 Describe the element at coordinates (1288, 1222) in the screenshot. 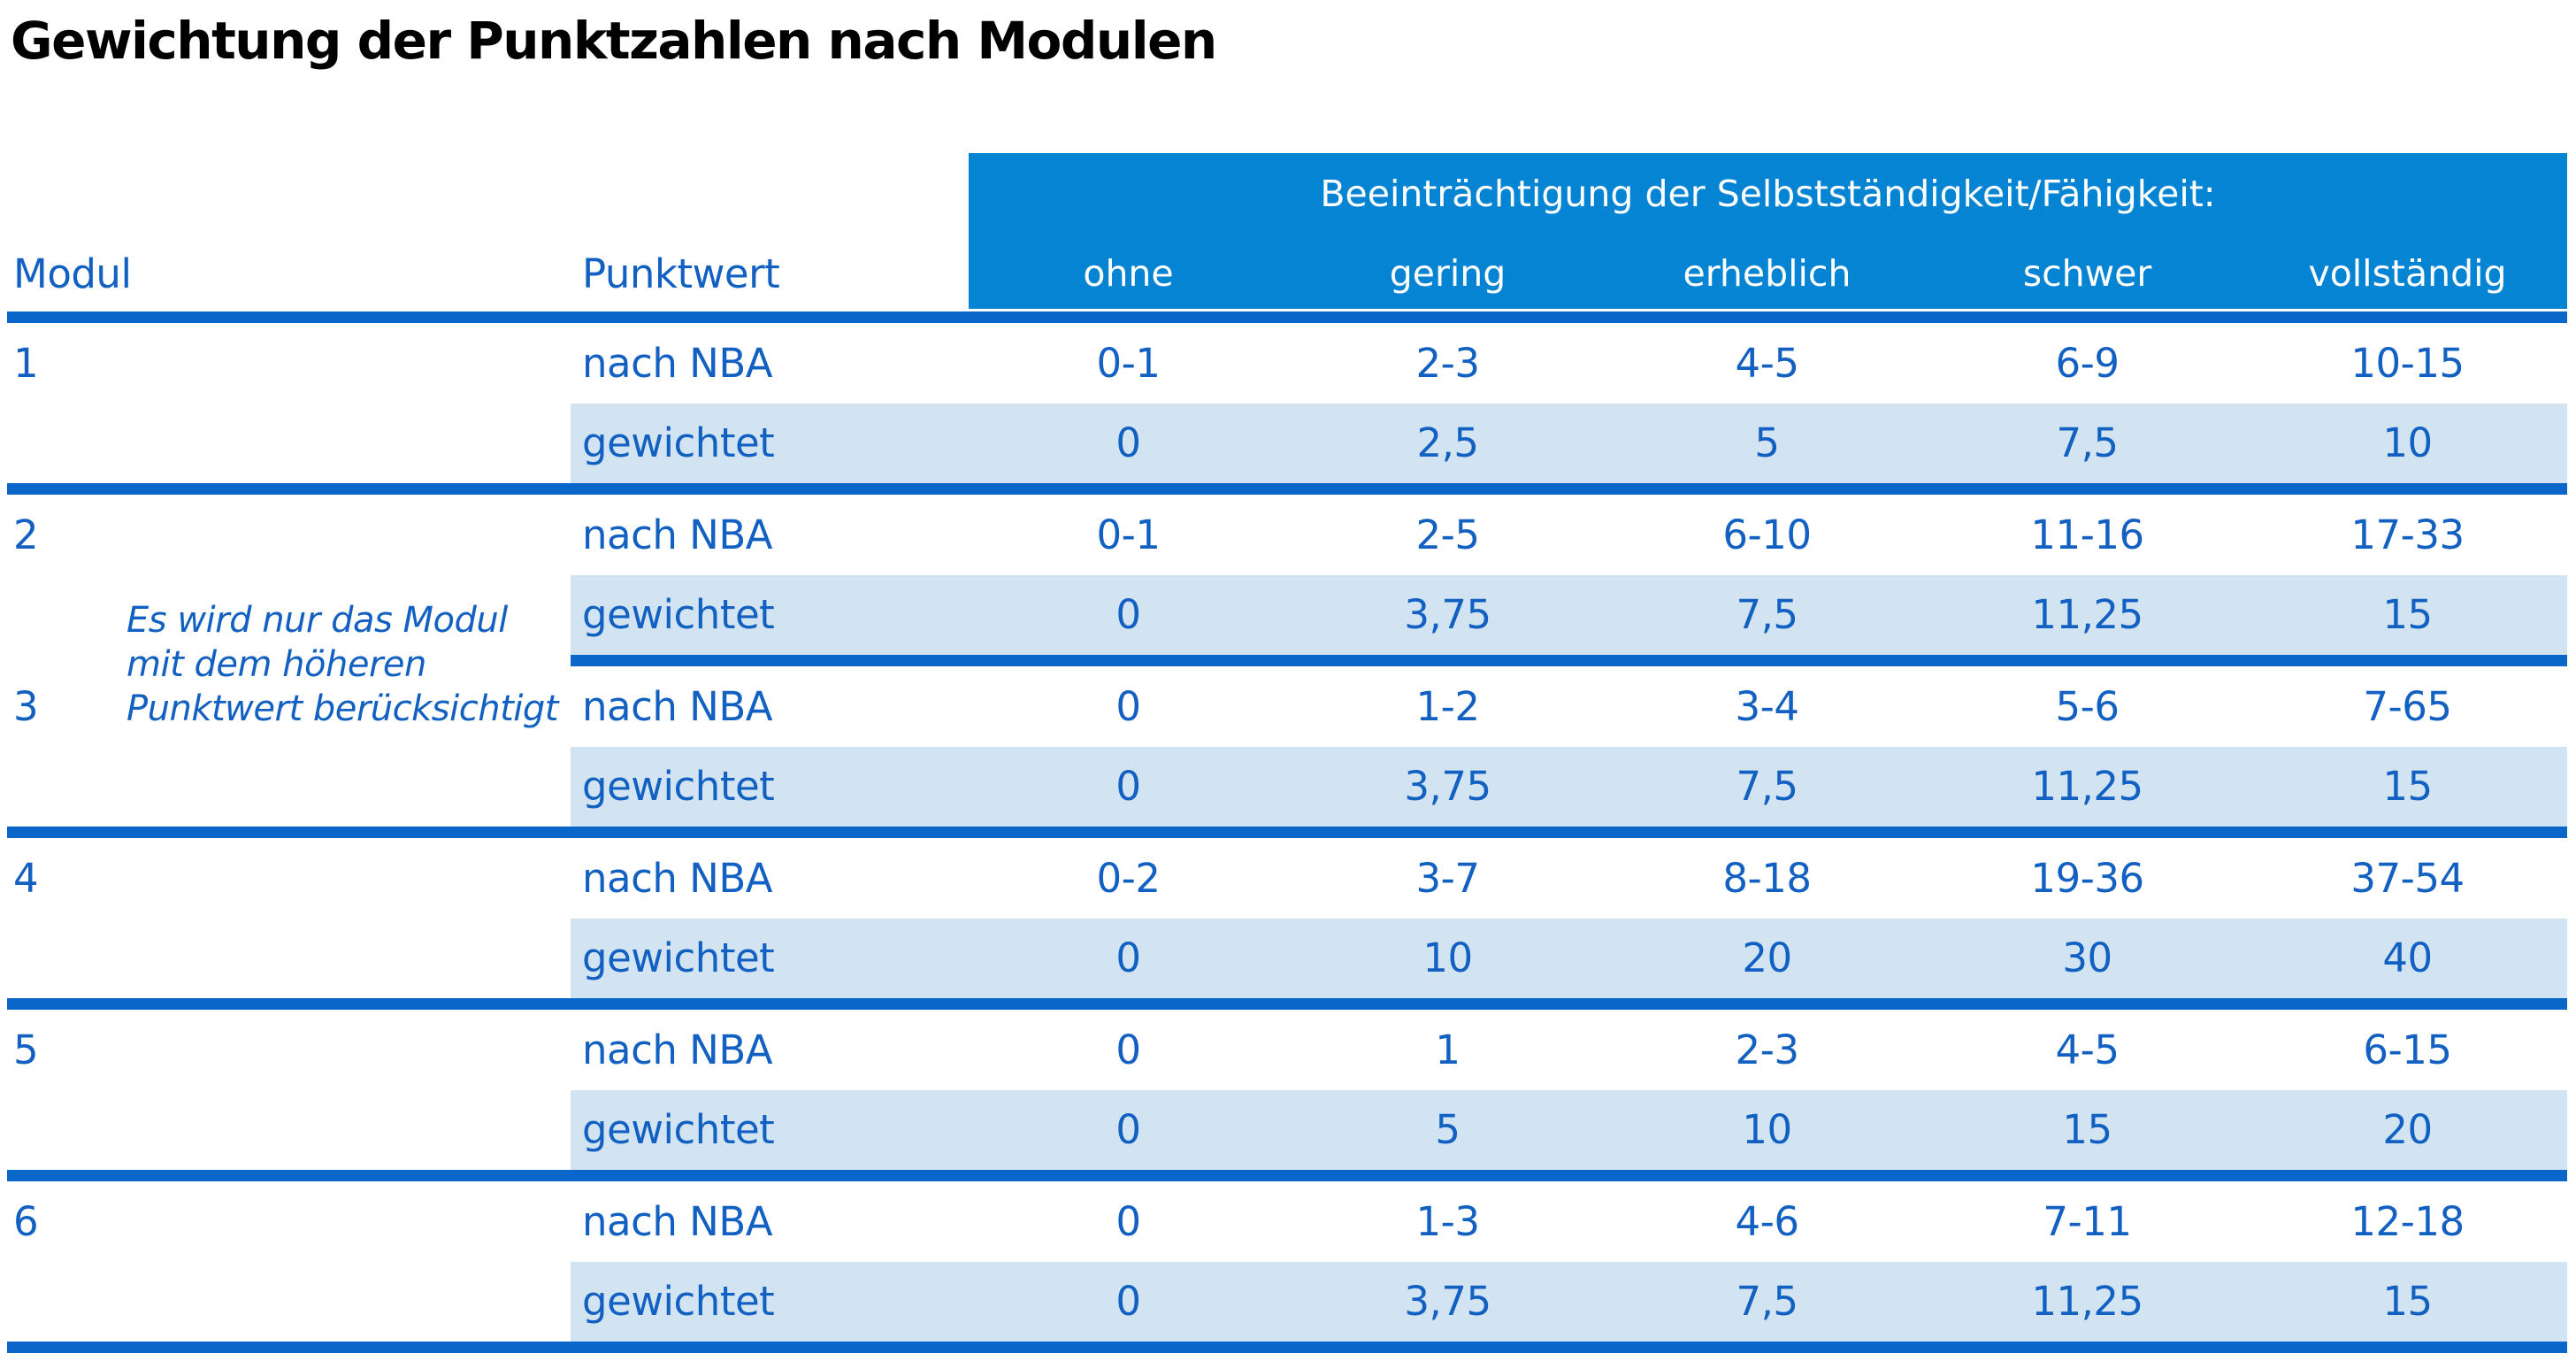

I see `table-row-module6-nba: 6 nach NBA 0 1-3 4-6 7-11 12-18` at that location.